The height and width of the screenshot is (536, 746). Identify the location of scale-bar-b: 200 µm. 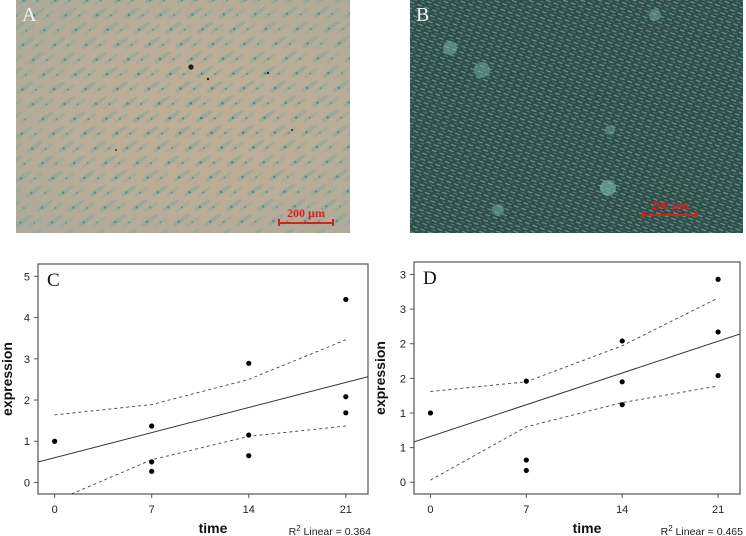
(670, 208).